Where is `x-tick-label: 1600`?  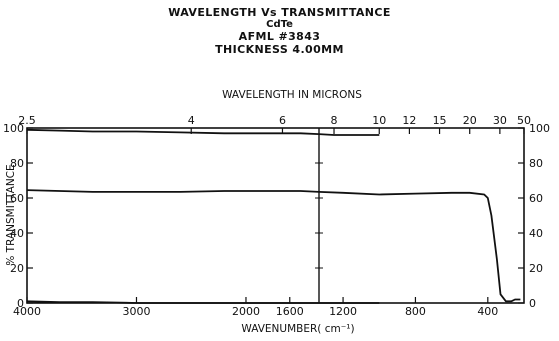 x-tick-label: 1600 is located at coordinates (290, 311).